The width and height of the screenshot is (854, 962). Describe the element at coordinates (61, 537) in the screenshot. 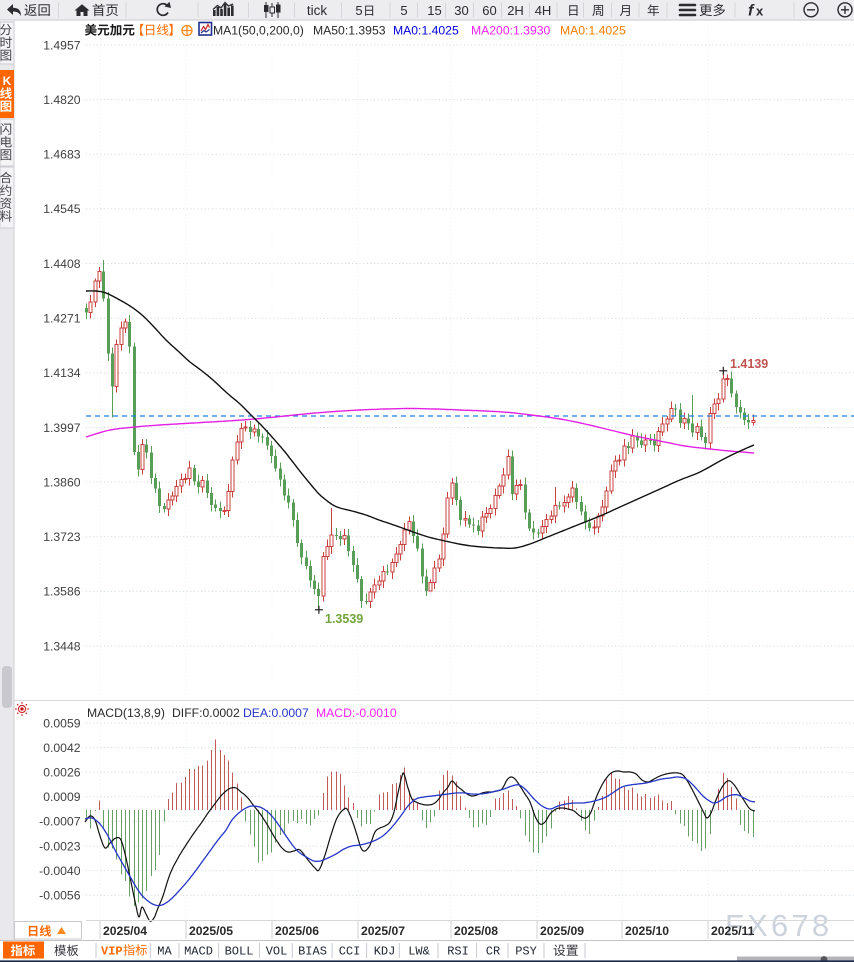

I see `svg-text: 1.3723` at that location.